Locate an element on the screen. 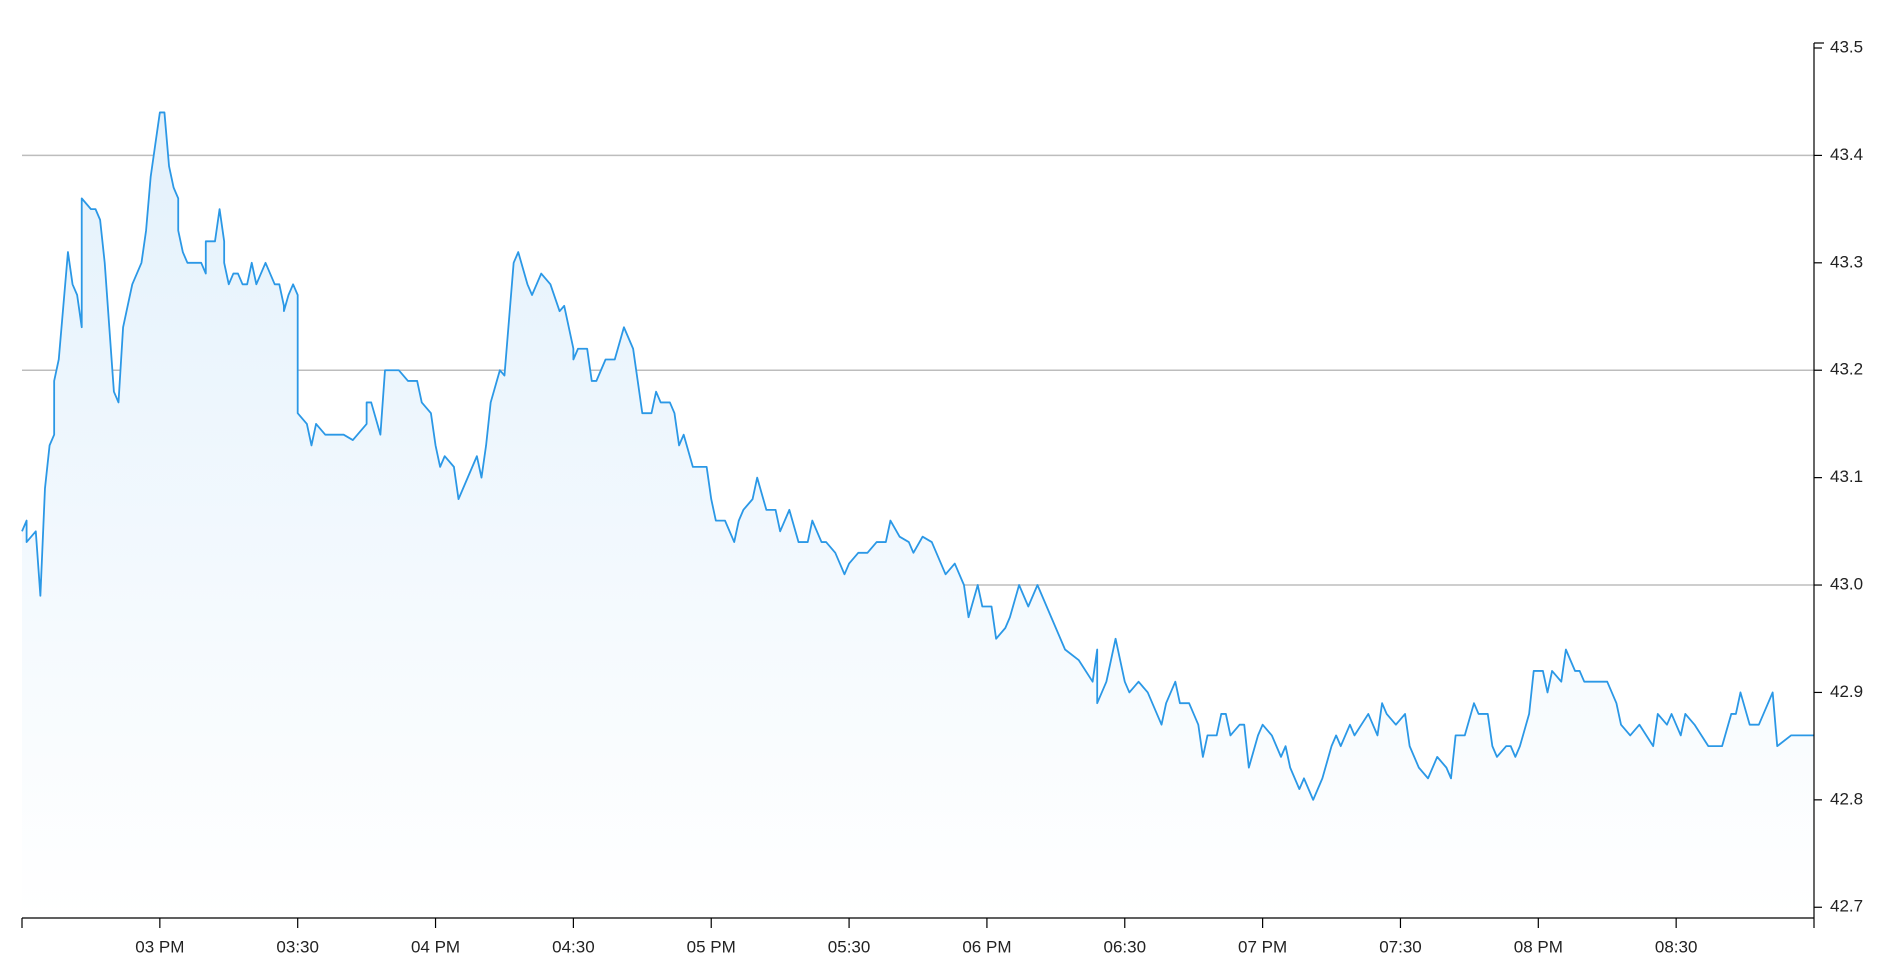  x-tick-label: 05:30 is located at coordinates (849, 946).